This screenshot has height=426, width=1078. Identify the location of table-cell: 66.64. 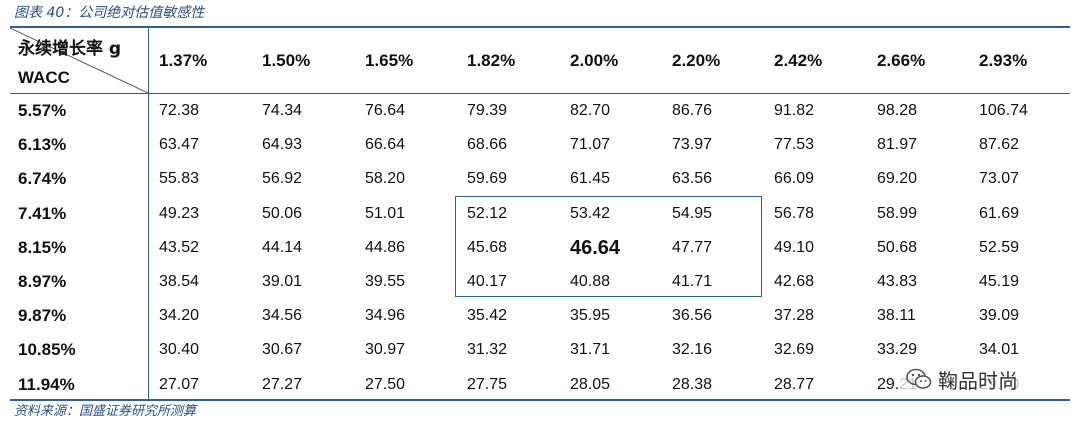
(385, 145).